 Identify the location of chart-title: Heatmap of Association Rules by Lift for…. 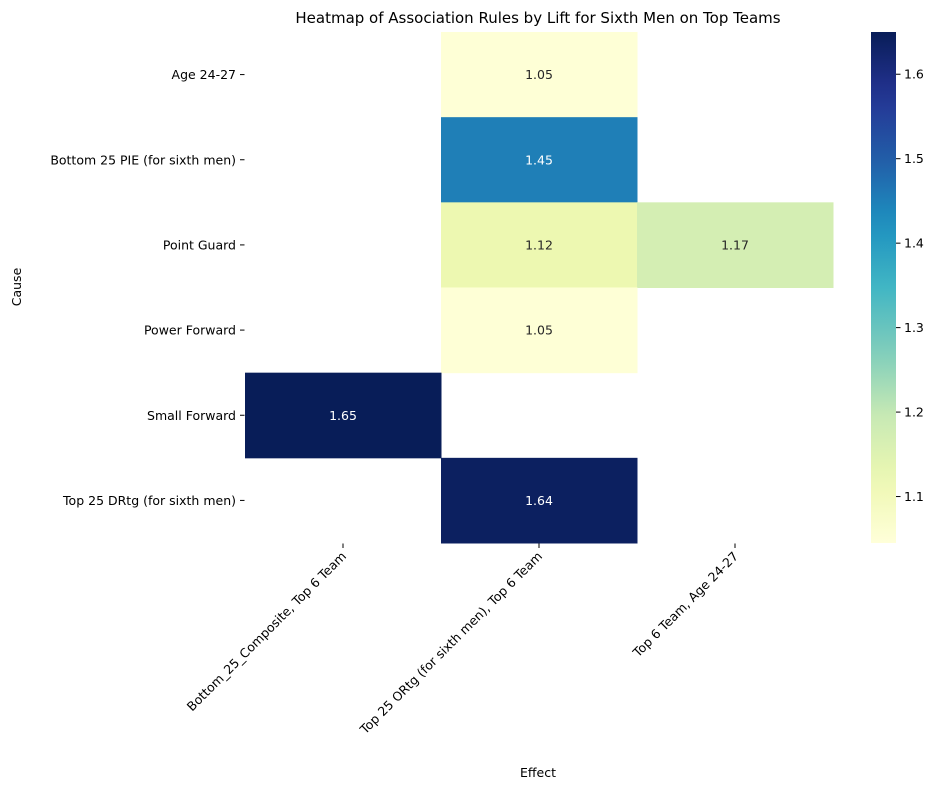
(537, 18).